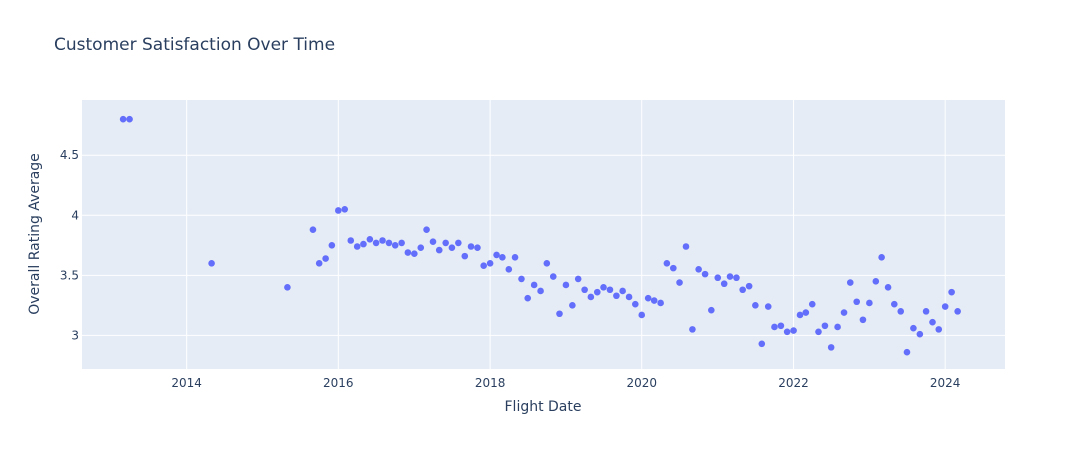 The image size is (1085, 450). Describe the element at coordinates (69, 155) in the screenshot. I see `y-tick-label: 4.5` at that location.